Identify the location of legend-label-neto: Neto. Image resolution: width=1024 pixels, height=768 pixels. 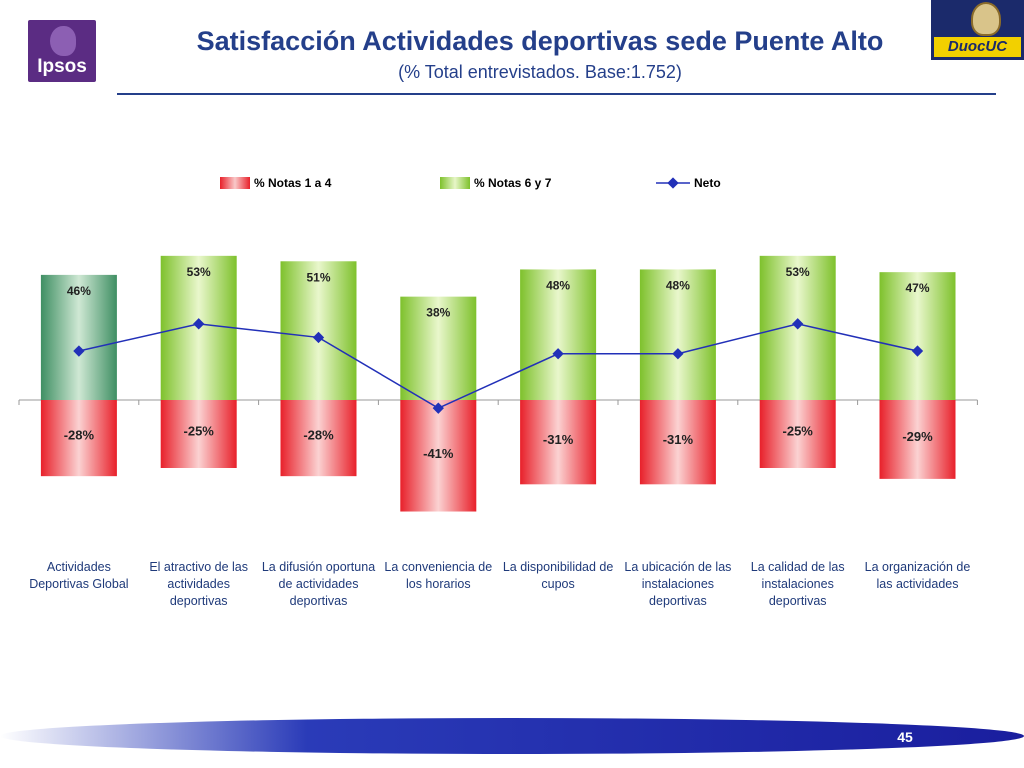
(707, 183).